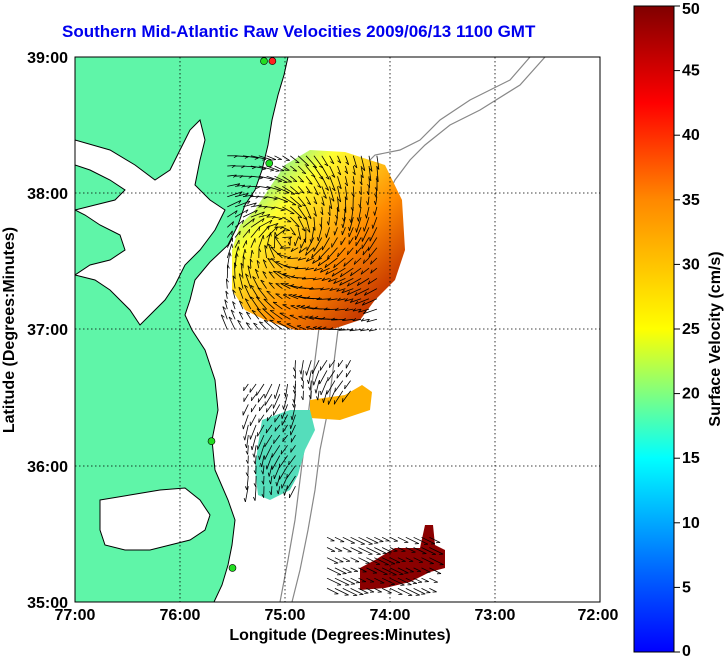  Describe the element at coordinates (242, 314) in the screenshot. I see `radar-stations` at that location.